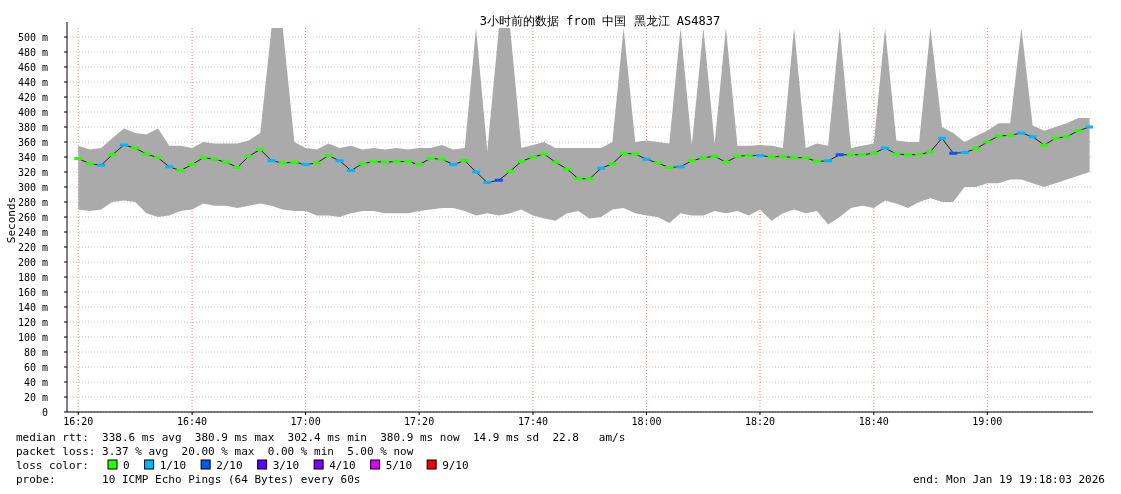 The width and height of the screenshot is (1121, 494). What do you see at coordinates (32, 337) in the screenshot?
I see `y-tick-label: 100 m` at bounding box center [32, 337].